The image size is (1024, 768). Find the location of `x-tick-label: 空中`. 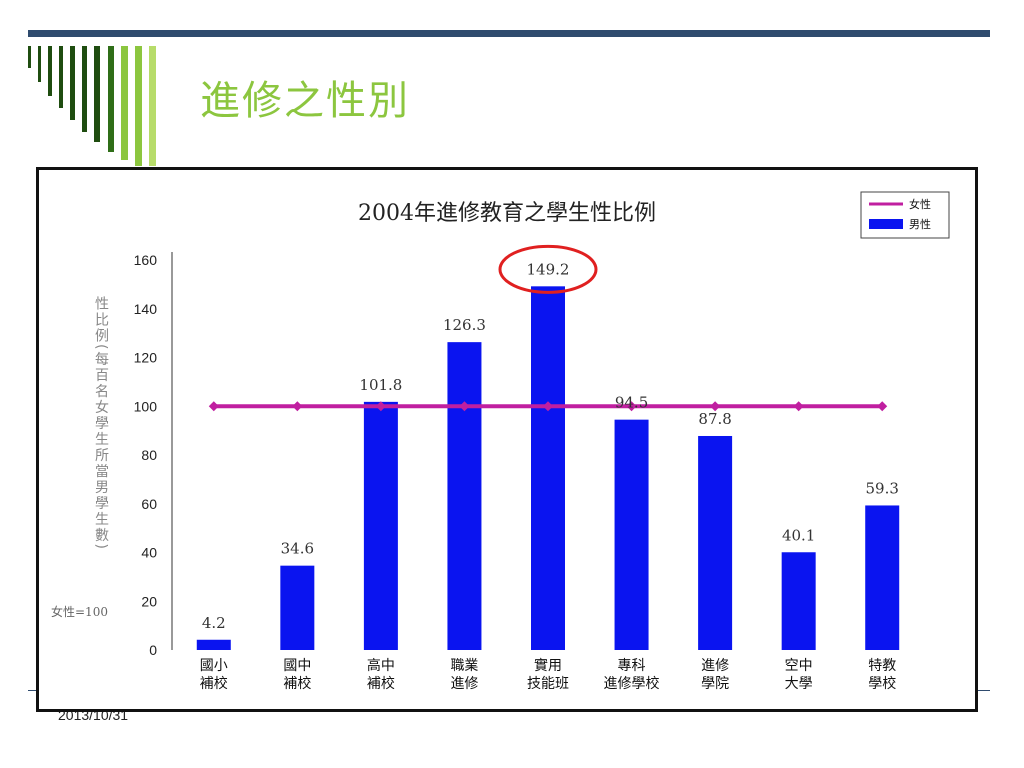

x-tick-label: 空中 is located at coordinates (799, 666).